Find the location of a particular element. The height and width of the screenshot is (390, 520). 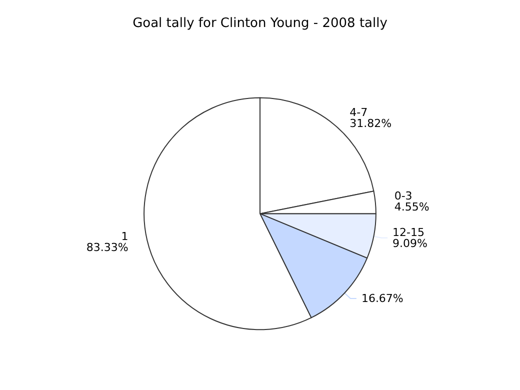

data-label: 83.33% is located at coordinates (107, 247).